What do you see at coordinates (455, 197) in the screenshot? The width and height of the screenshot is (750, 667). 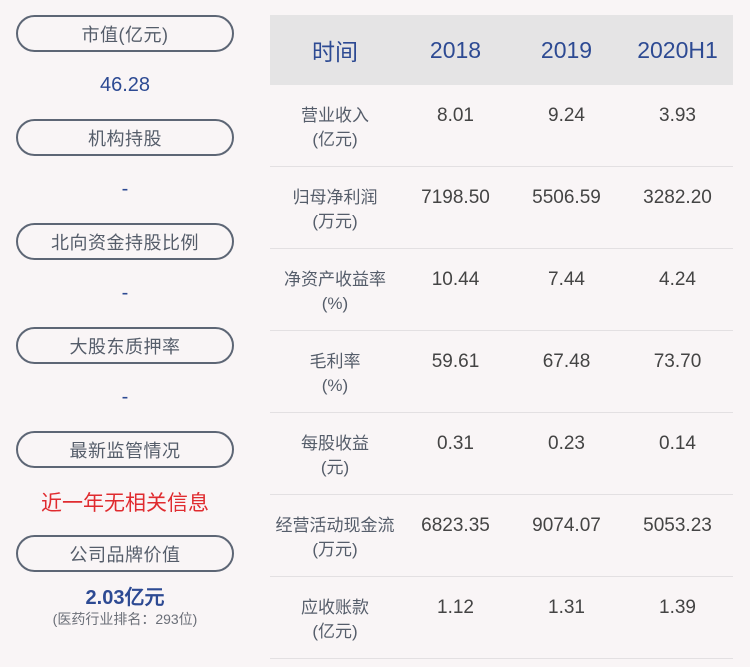 I see `cell-2018: 7198.50` at bounding box center [455, 197].